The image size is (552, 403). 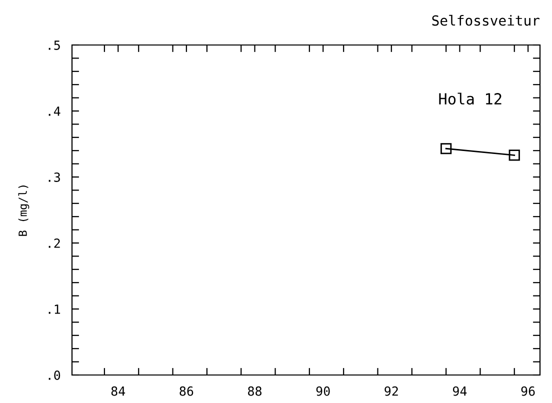 I want to click on x-tick-label: 90, so click(x=323, y=391).